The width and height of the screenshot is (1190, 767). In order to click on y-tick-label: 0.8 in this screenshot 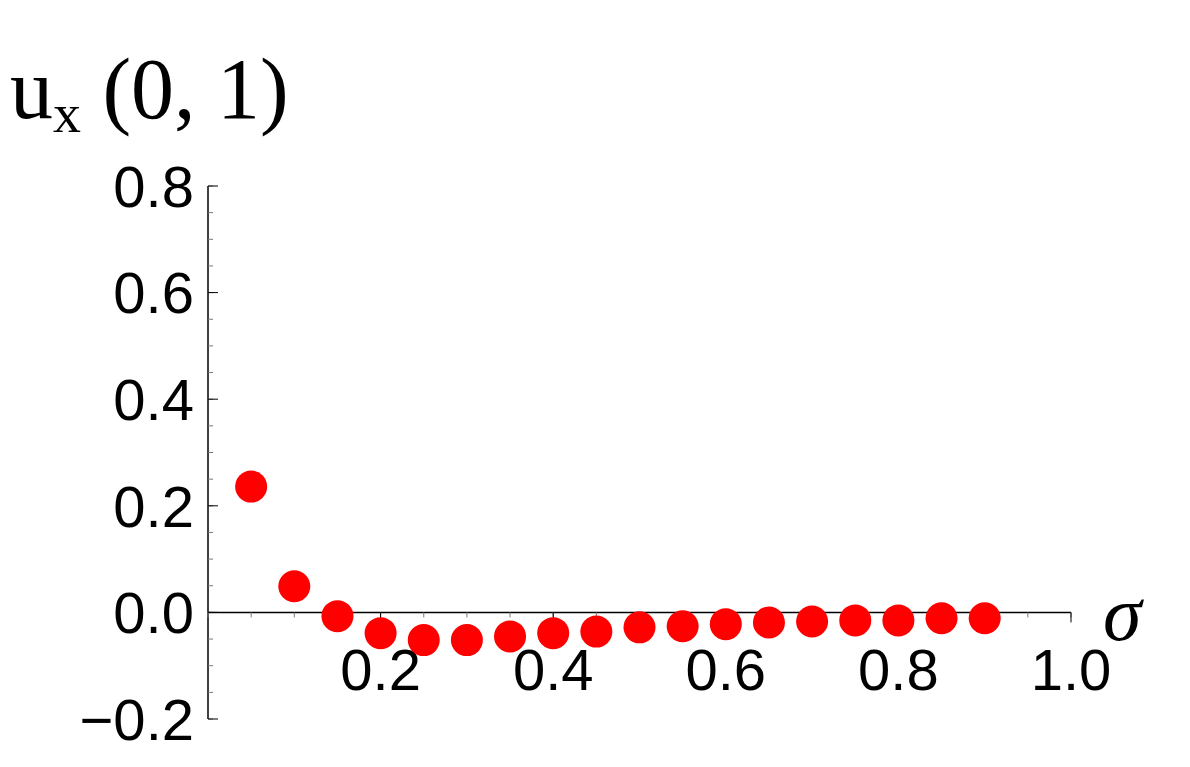, I will do `click(153, 186)`.